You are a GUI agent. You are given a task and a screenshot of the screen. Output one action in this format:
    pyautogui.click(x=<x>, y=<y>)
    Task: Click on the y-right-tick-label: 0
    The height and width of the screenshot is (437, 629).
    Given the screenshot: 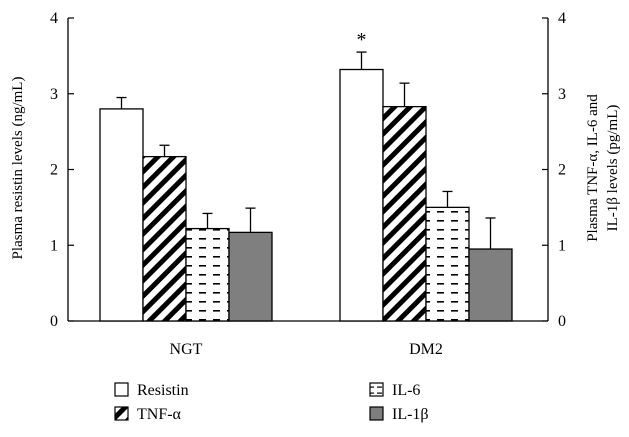 What is the action you would take?
    pyautogui.click(x=562, y=321)
    